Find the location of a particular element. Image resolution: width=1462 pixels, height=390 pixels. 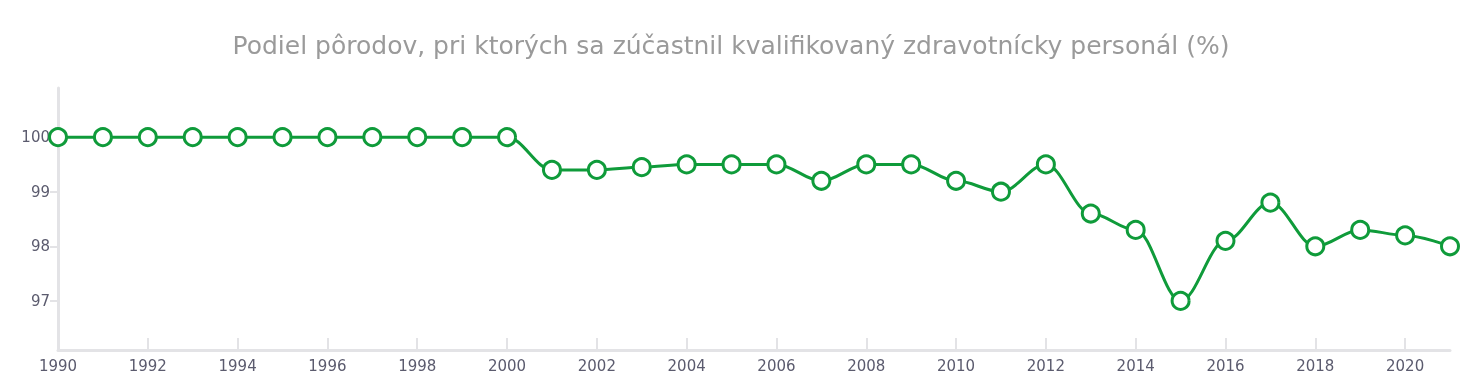

x-tick-label: 2000 is located at coordinates (507, 365).